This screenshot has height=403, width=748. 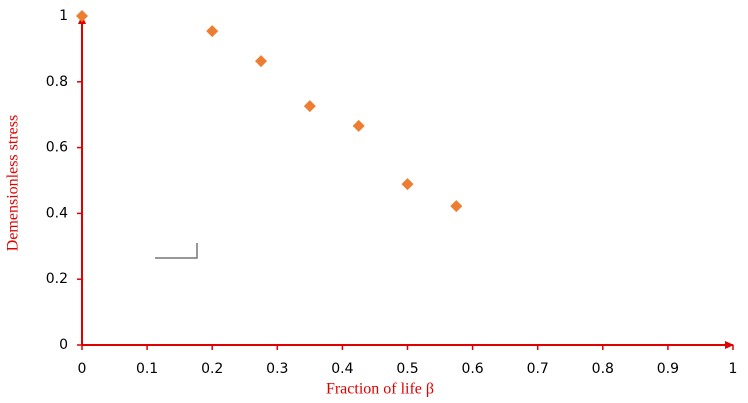 I want to click on y-axis-label: Demensionless stress, so click(x=13, y=183).